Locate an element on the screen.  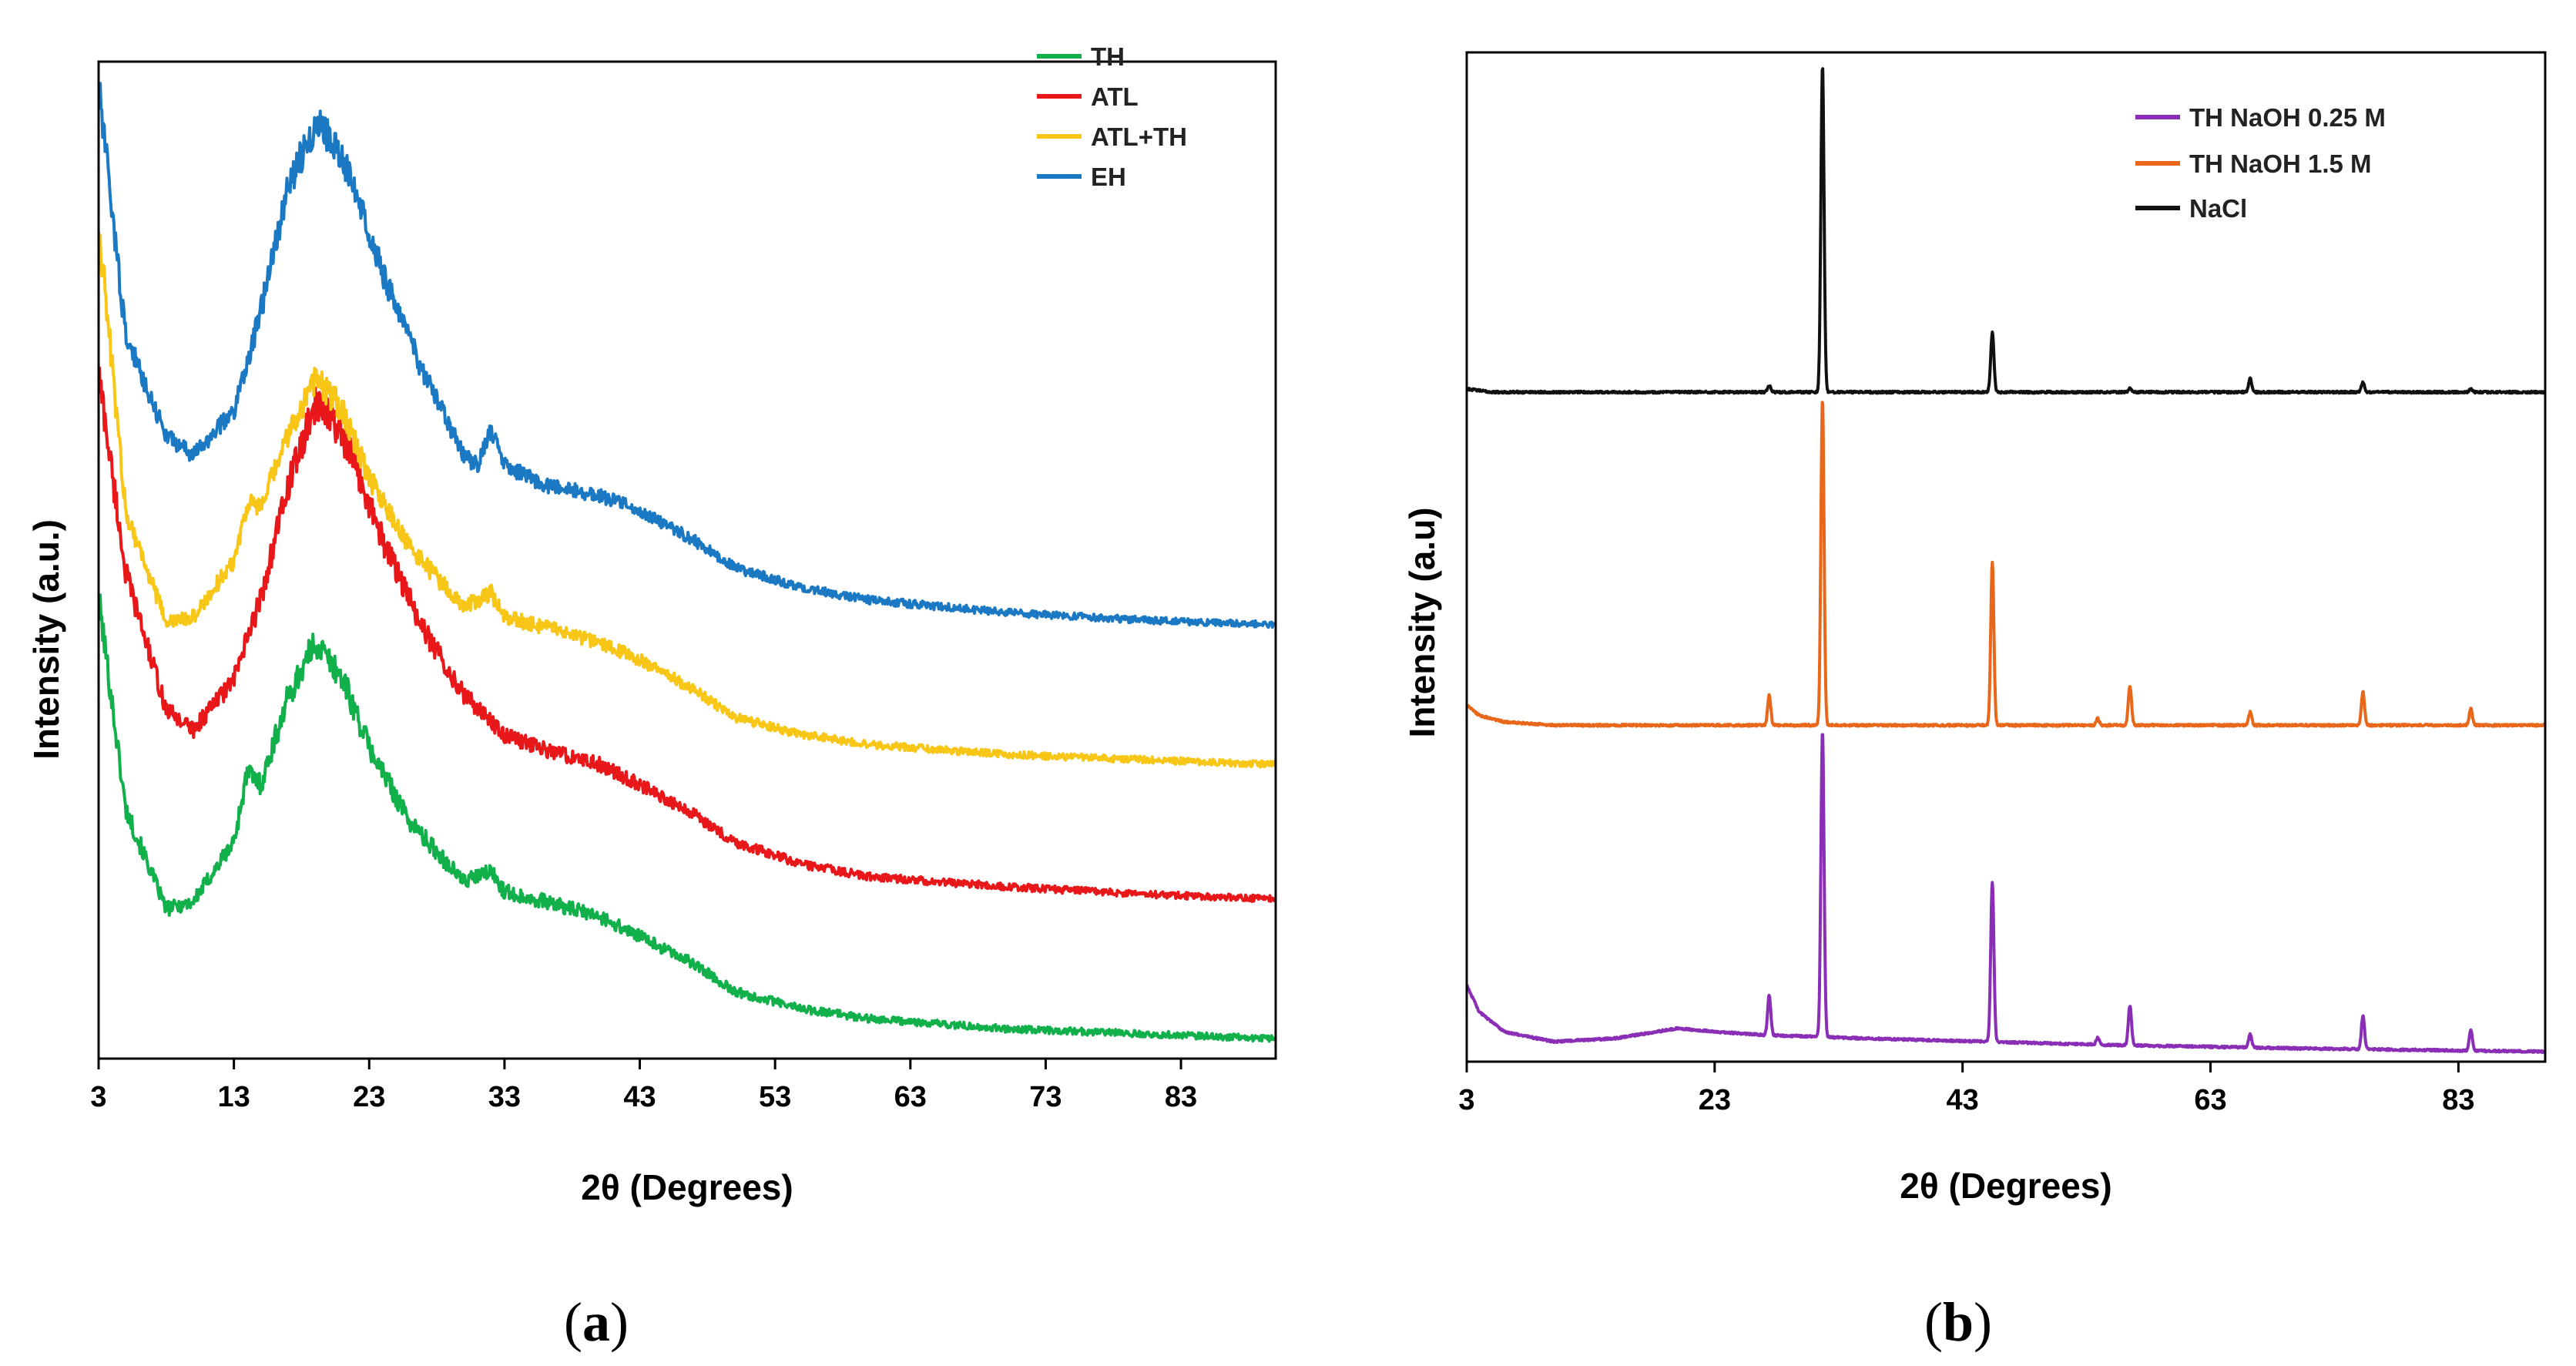
x-tick-label-b-43: 43 is located at coordinates (1963, 1100).